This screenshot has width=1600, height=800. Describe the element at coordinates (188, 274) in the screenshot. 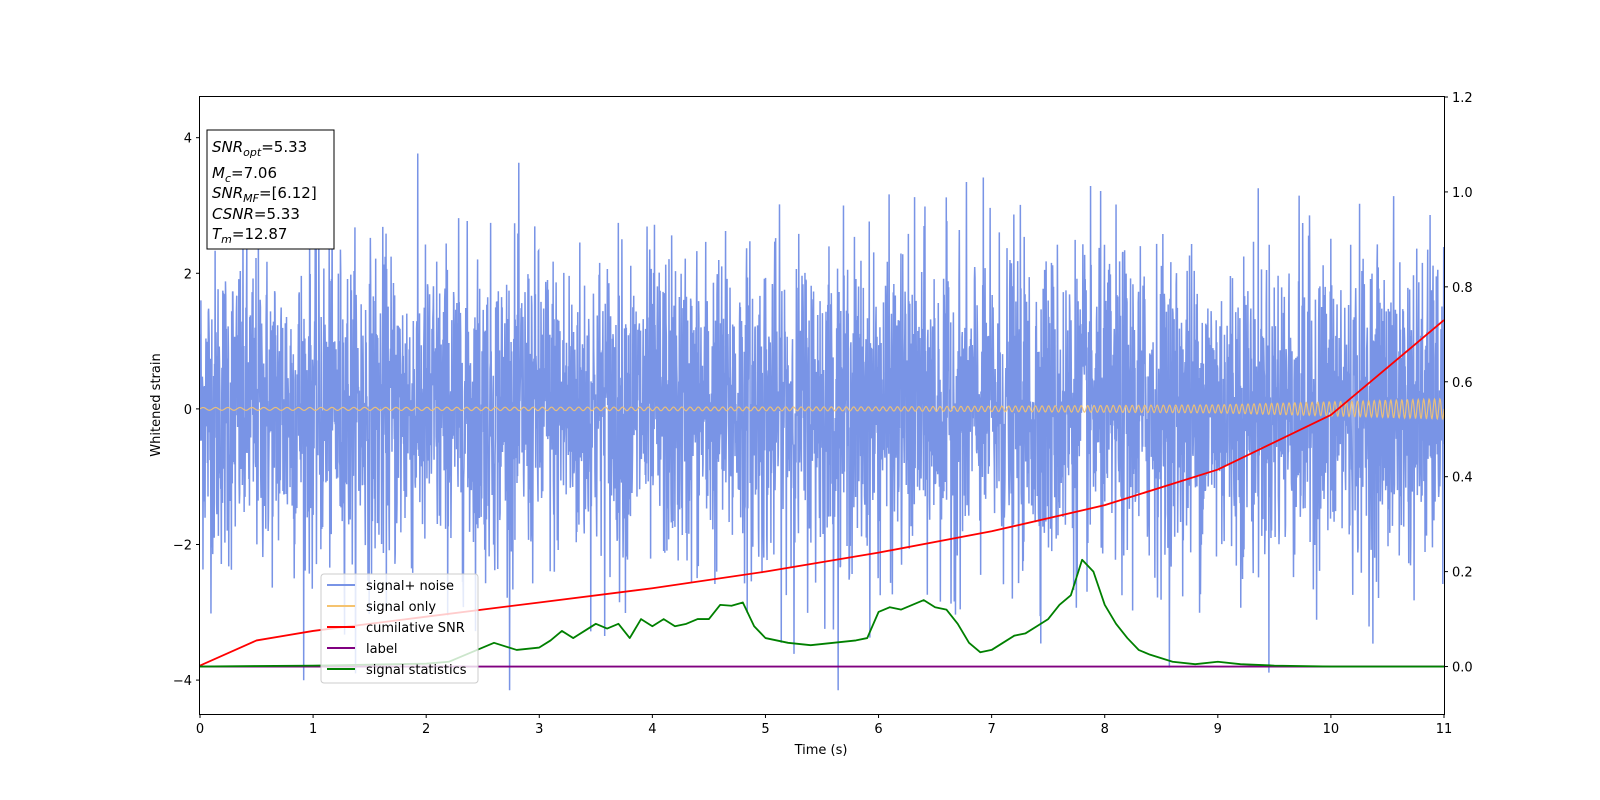

I see `y-tick-label: 2` at that location.